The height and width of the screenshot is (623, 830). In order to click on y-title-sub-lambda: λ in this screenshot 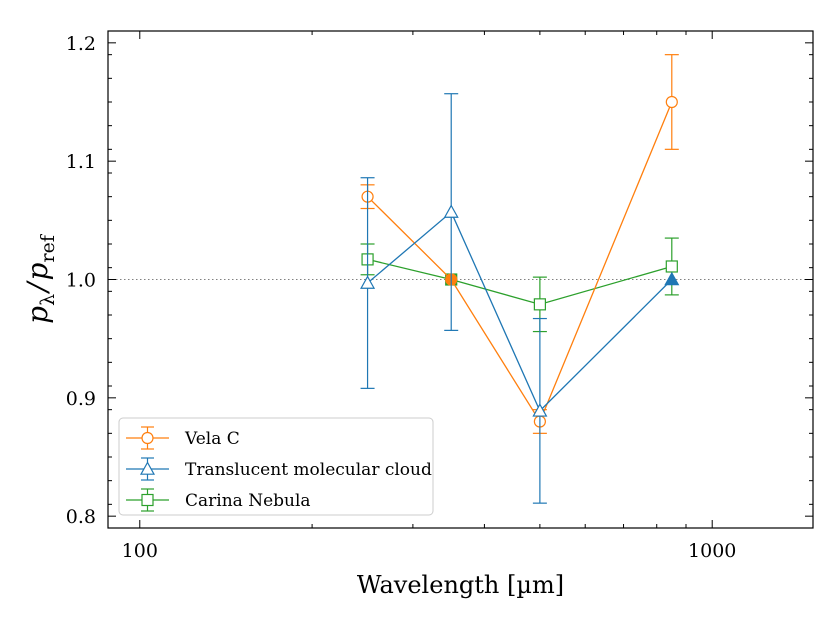, I will do `click(48, 300)`.